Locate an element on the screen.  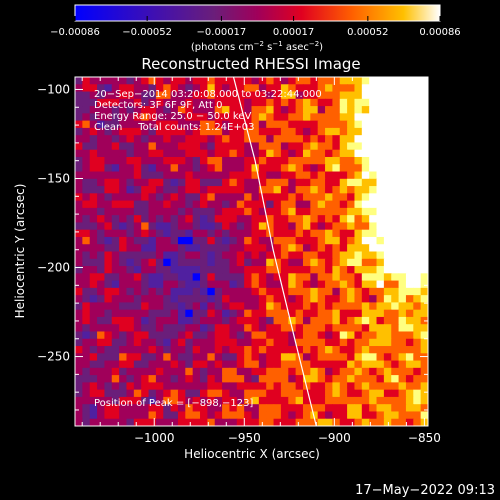
chart-title: Reconstructed RHESSI Image is located at coordinates (250, 64).